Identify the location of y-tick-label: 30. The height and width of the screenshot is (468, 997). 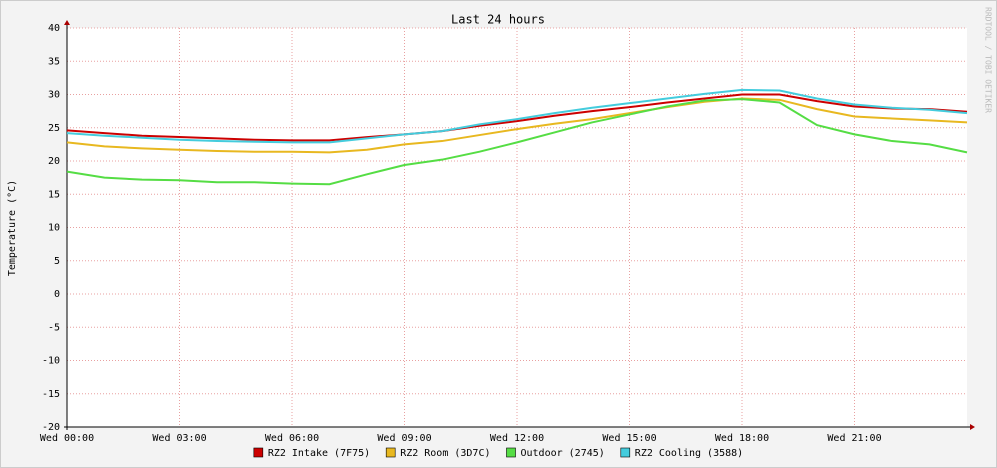
(54, 95).